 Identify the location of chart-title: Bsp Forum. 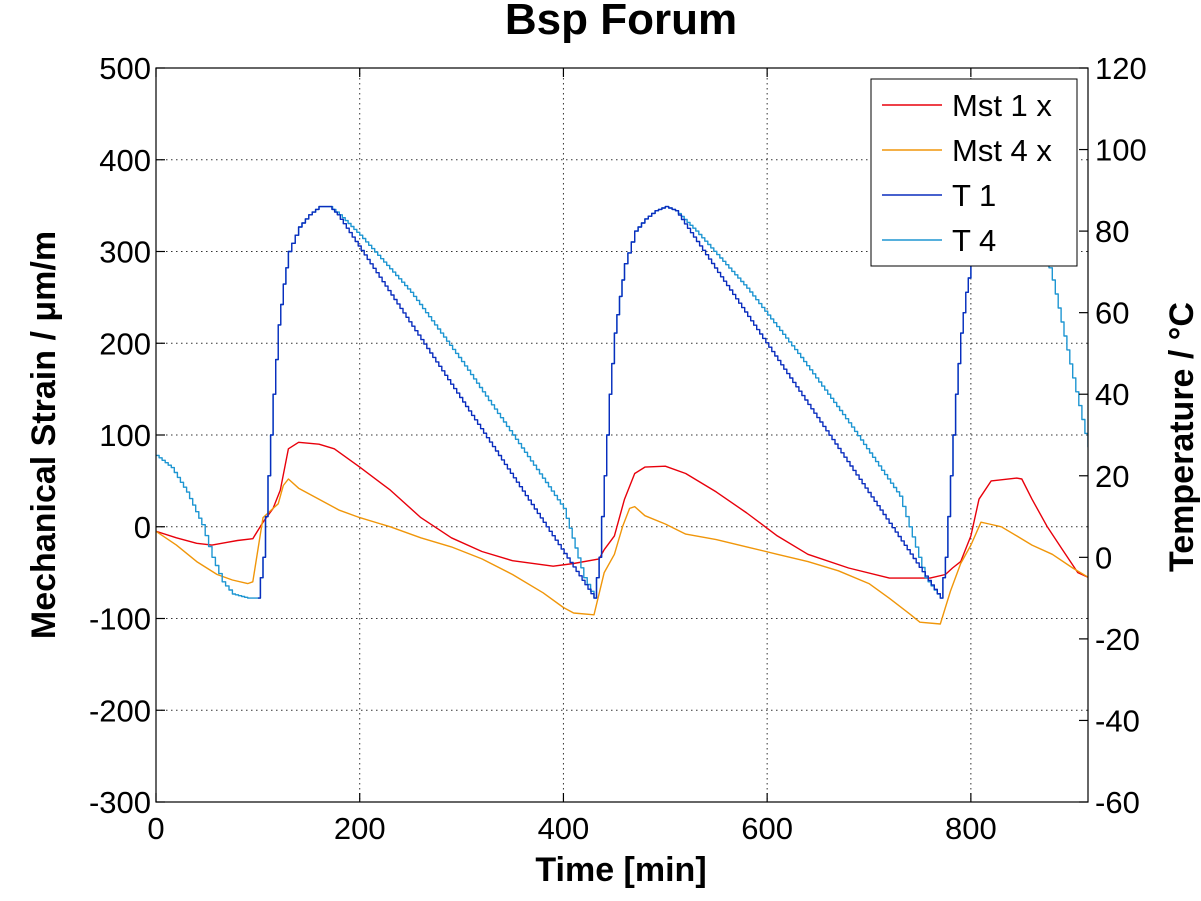
(621, 22).